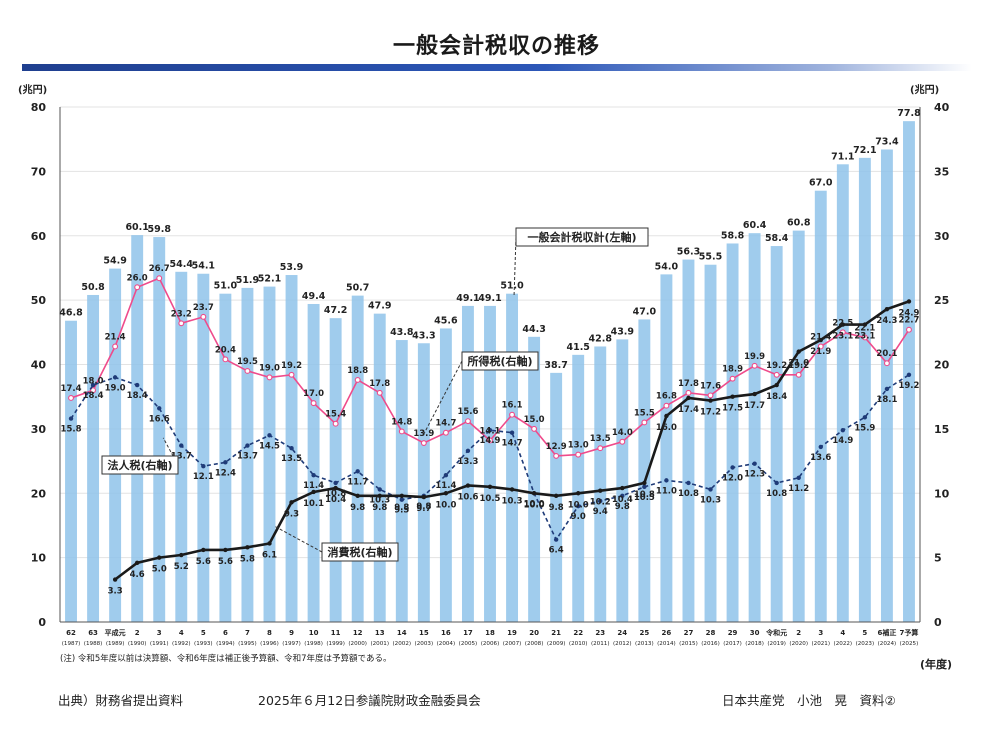 This screenshot has height=730, width=993. Describe the element at coordinates (886, 400) in the screenshot. I see `point-value-label-corporate-tax: 18.1` at that location.